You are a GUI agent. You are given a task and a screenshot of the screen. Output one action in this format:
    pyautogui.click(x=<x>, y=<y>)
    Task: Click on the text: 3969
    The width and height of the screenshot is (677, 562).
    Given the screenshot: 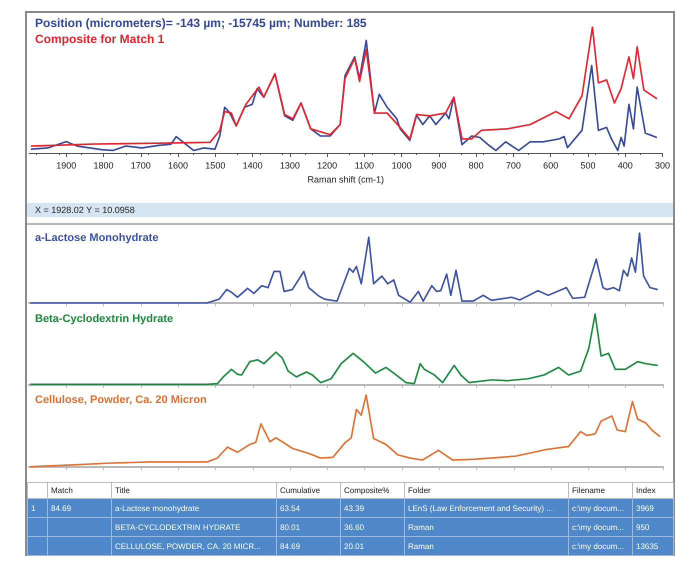 What is the action you would take?
    pyautogui.click(x=653, y=508)
    